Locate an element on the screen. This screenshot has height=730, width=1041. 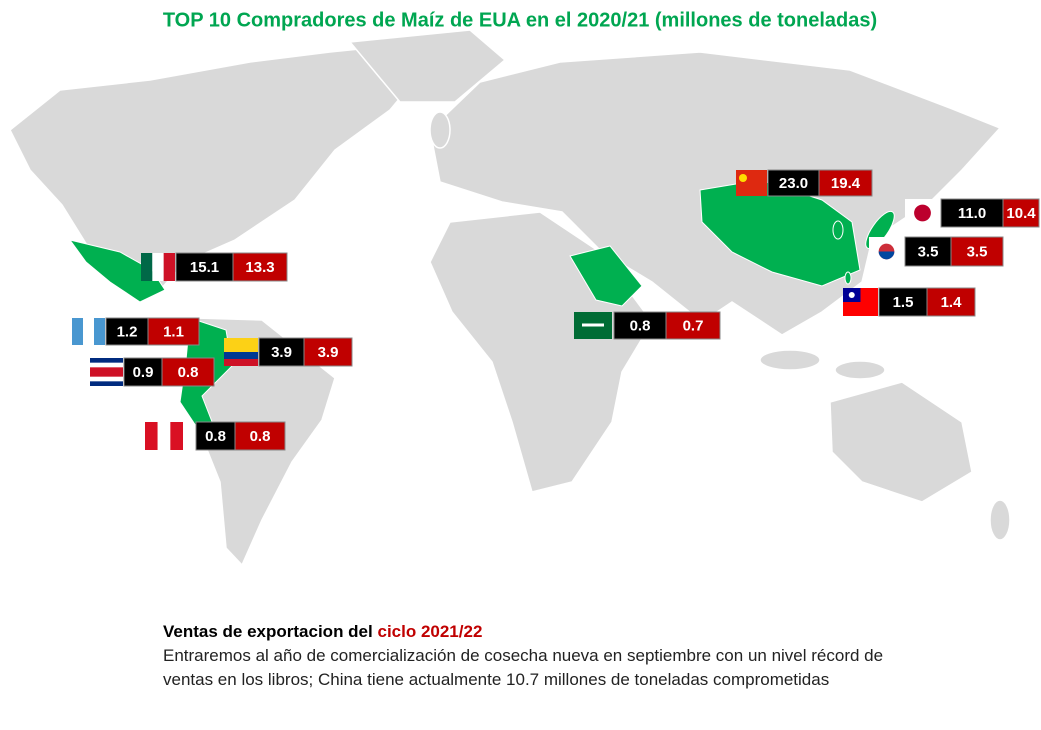
value-2021: 13.3 is located at coordinates (259, 267).